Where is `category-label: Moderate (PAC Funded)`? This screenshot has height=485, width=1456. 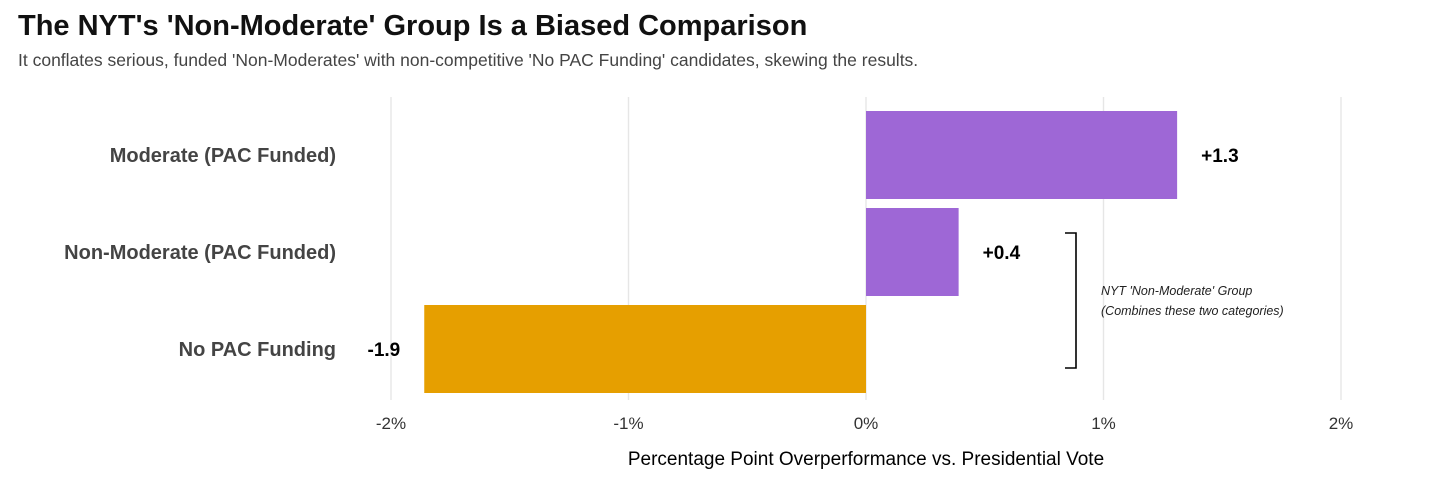
category-label: Moderate (PAC Funded) is located at coordinates (223, 156).